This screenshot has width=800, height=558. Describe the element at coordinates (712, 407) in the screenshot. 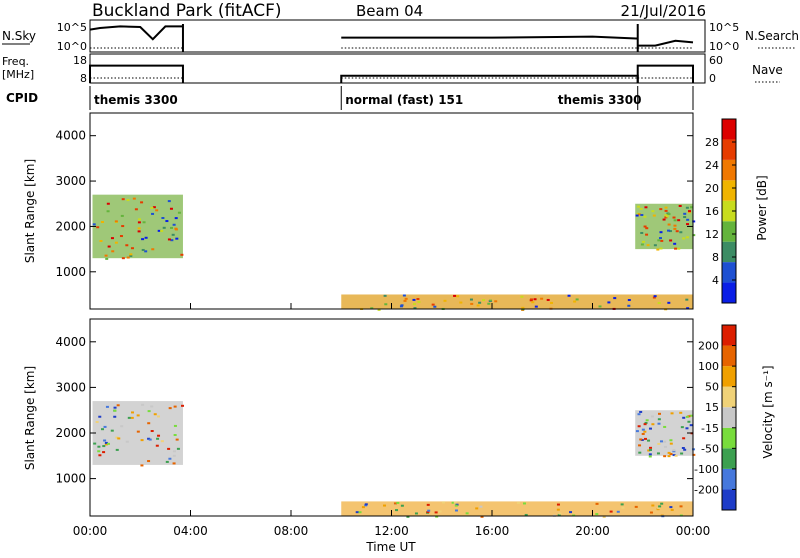

I see `colorbar-tick-label: 15` at that location.